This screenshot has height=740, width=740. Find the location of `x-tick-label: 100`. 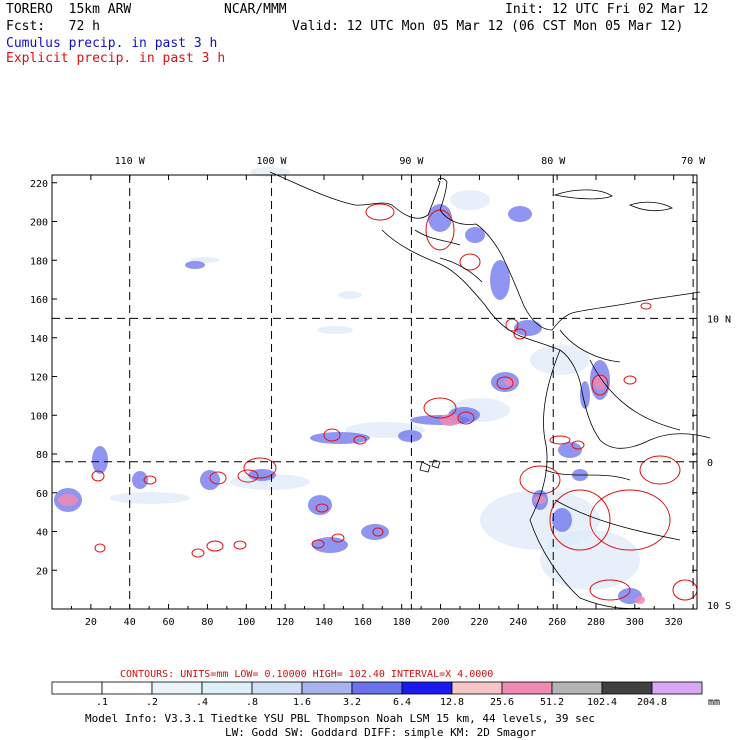

x-tick-label: 100 is located at coordinates (246, 622).